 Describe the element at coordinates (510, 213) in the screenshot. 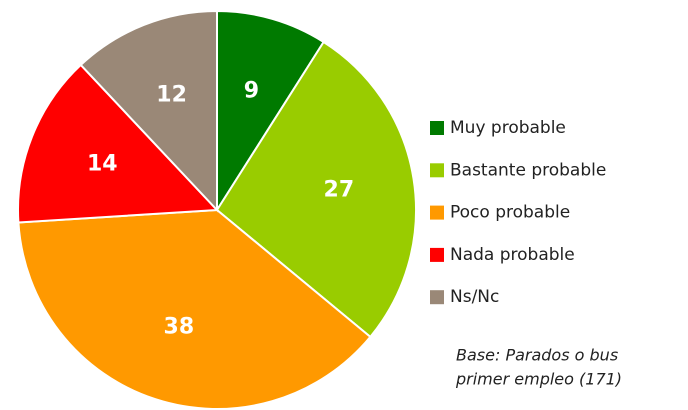

I see `legend-label: Poco probable` at that location.